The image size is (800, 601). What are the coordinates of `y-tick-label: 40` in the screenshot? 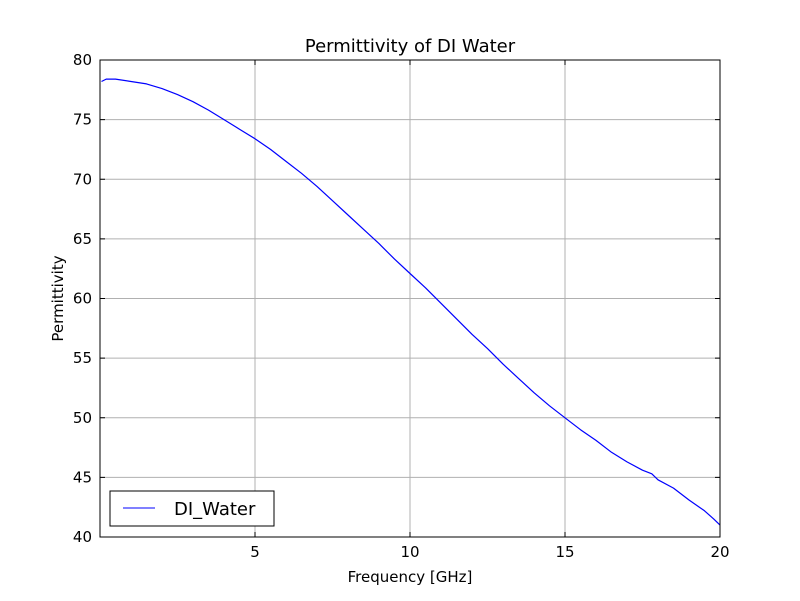 It's located at (82, 537).